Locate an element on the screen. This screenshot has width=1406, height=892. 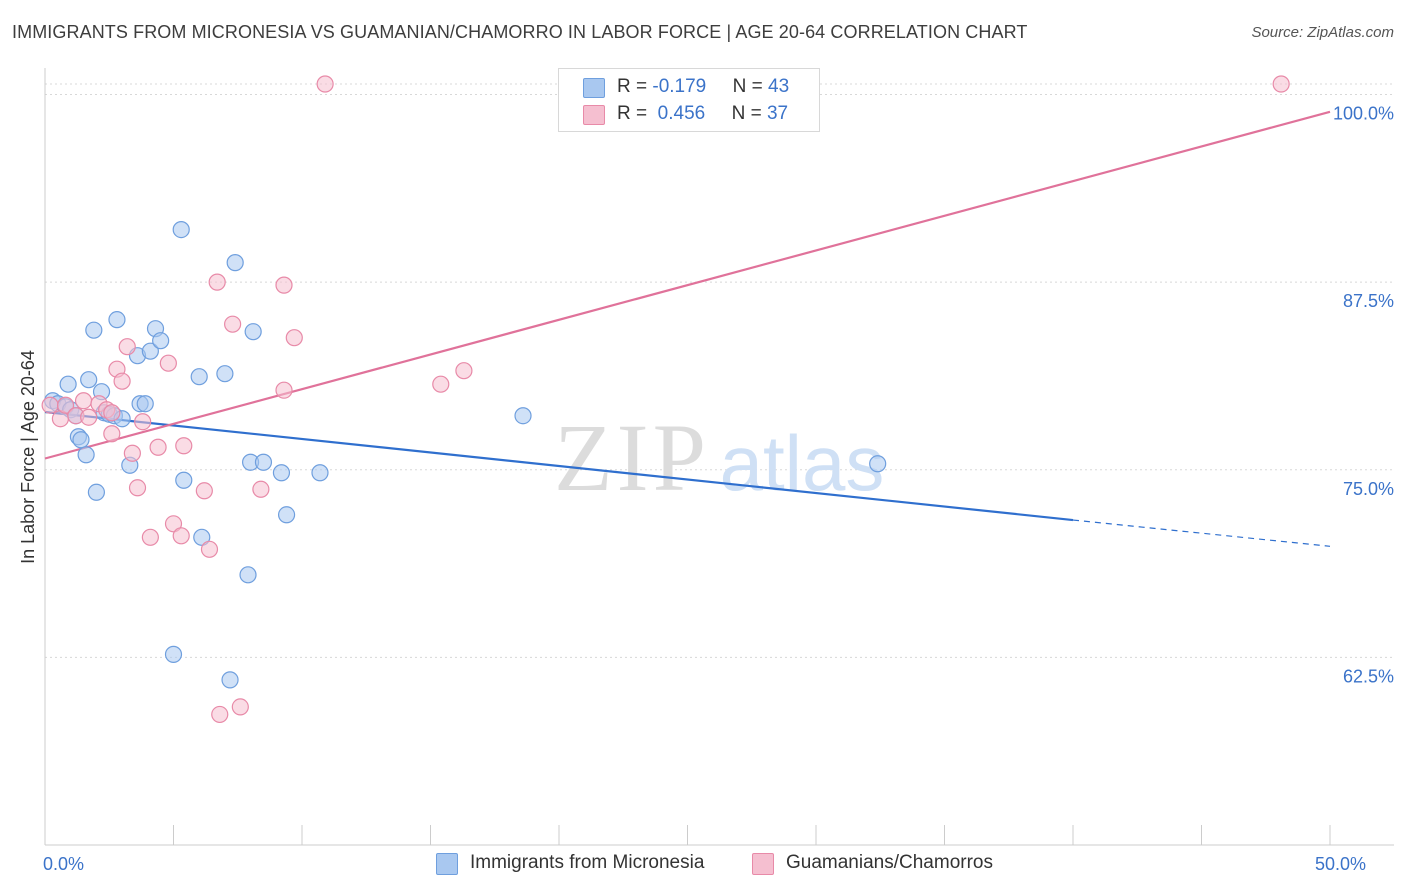
y-tick-label: 75.0% is located at coordinates (1368, 489).